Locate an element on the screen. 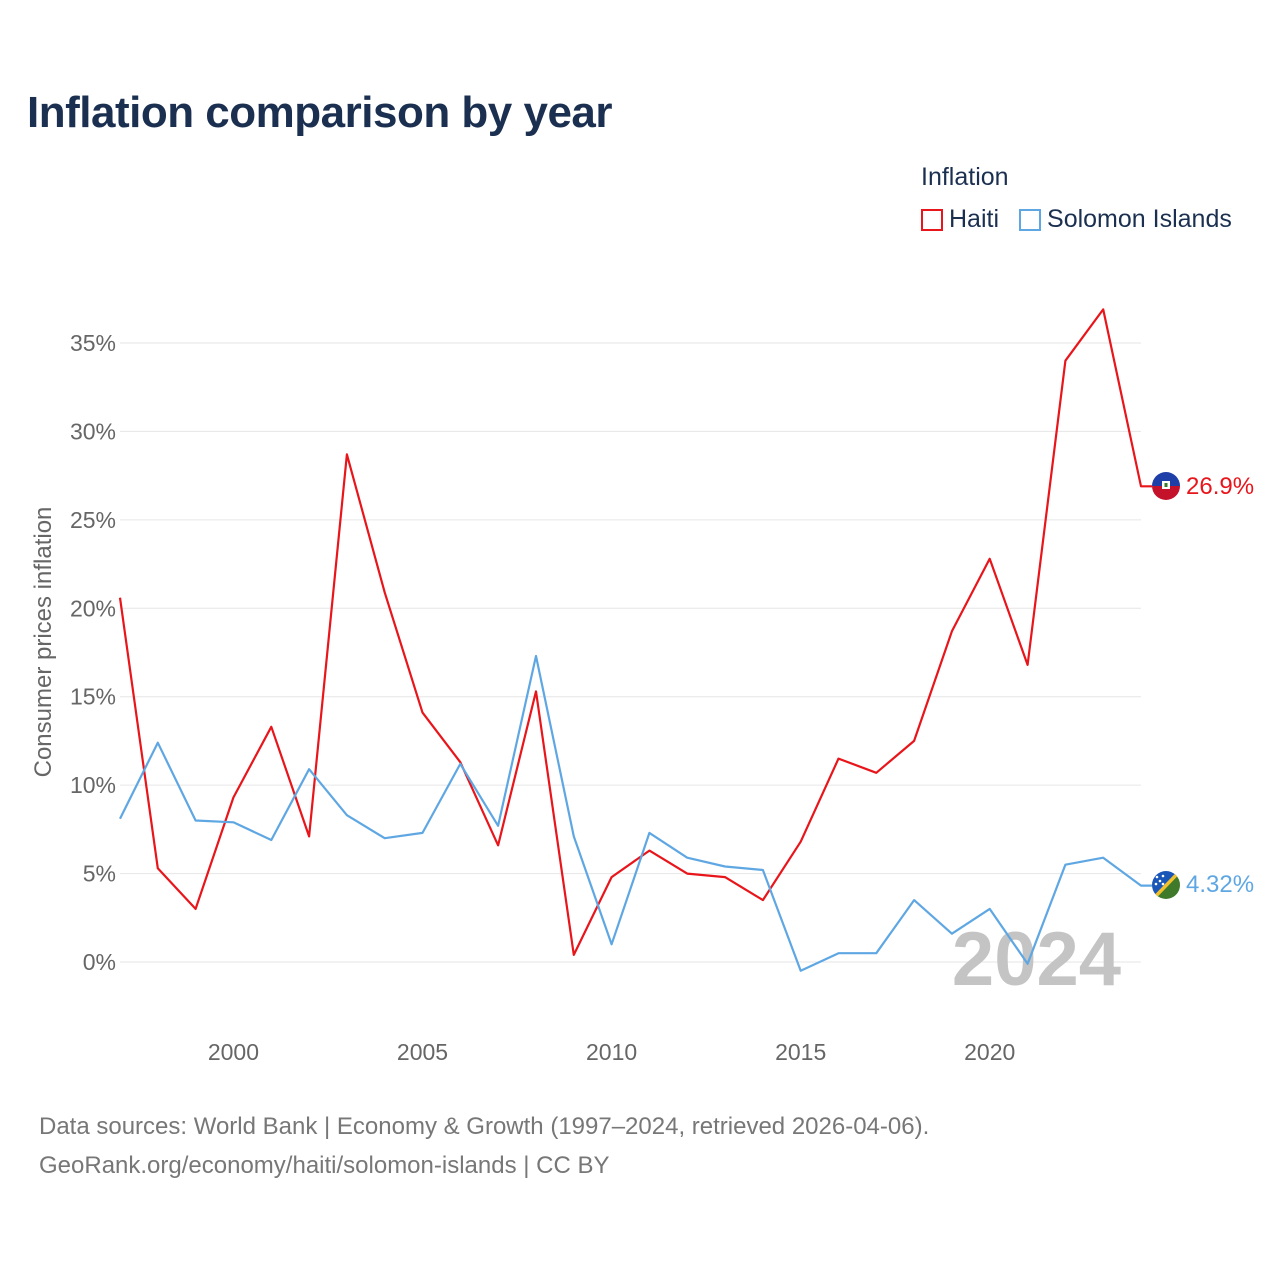 The width and height of the screenshot is (1280, 1280). y-tick-label: 15% is located at coordinates (93, 697).